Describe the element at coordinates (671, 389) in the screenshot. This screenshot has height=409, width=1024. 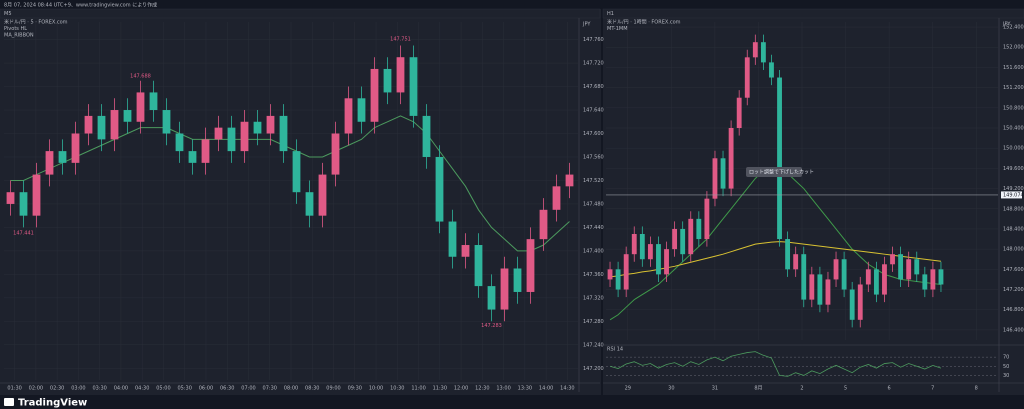
I see `time-label: 30` at that location.